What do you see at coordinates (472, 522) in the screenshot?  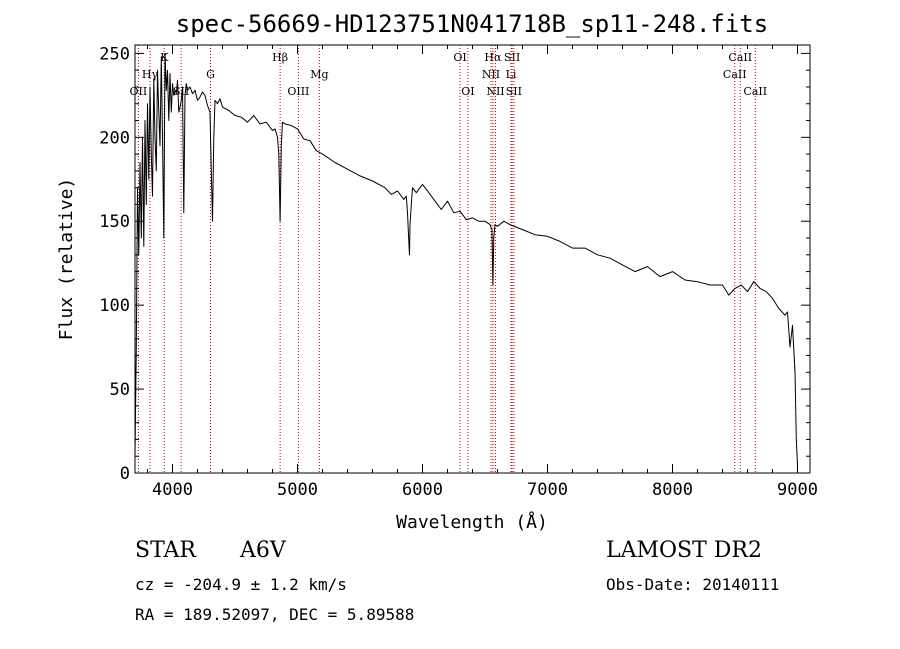 I see `x-axis-label: Wavelength (Å)` at bounding box center [472, 522].